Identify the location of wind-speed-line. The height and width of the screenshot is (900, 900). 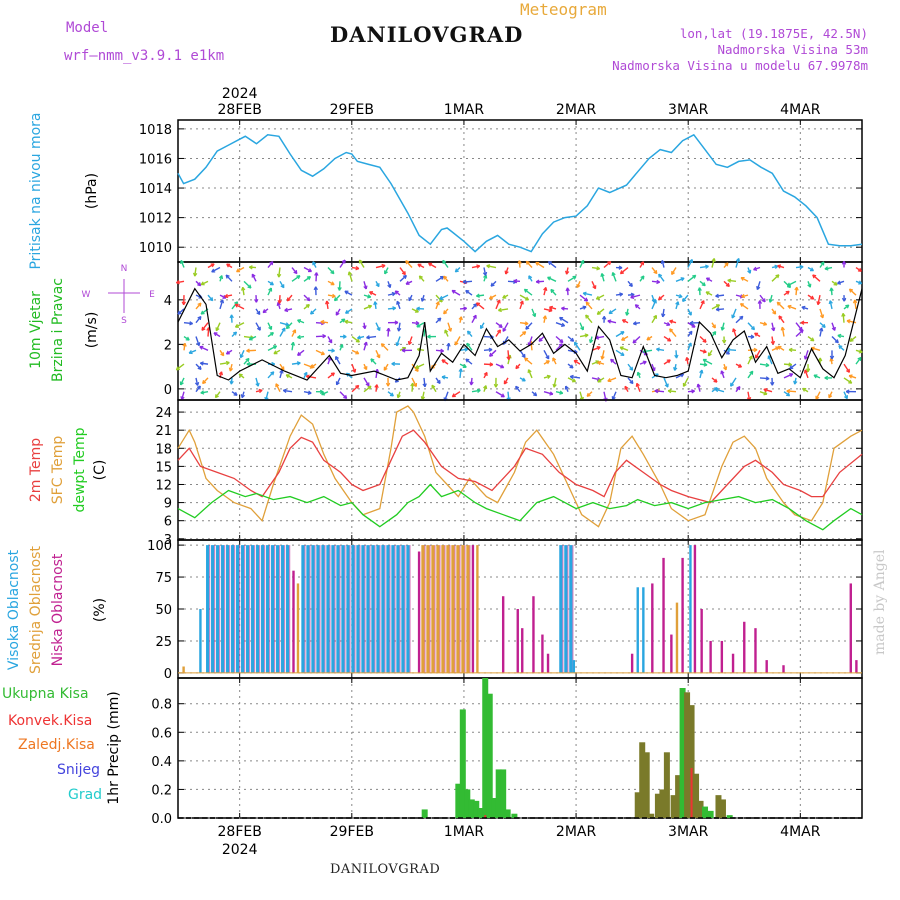
(520, 334).